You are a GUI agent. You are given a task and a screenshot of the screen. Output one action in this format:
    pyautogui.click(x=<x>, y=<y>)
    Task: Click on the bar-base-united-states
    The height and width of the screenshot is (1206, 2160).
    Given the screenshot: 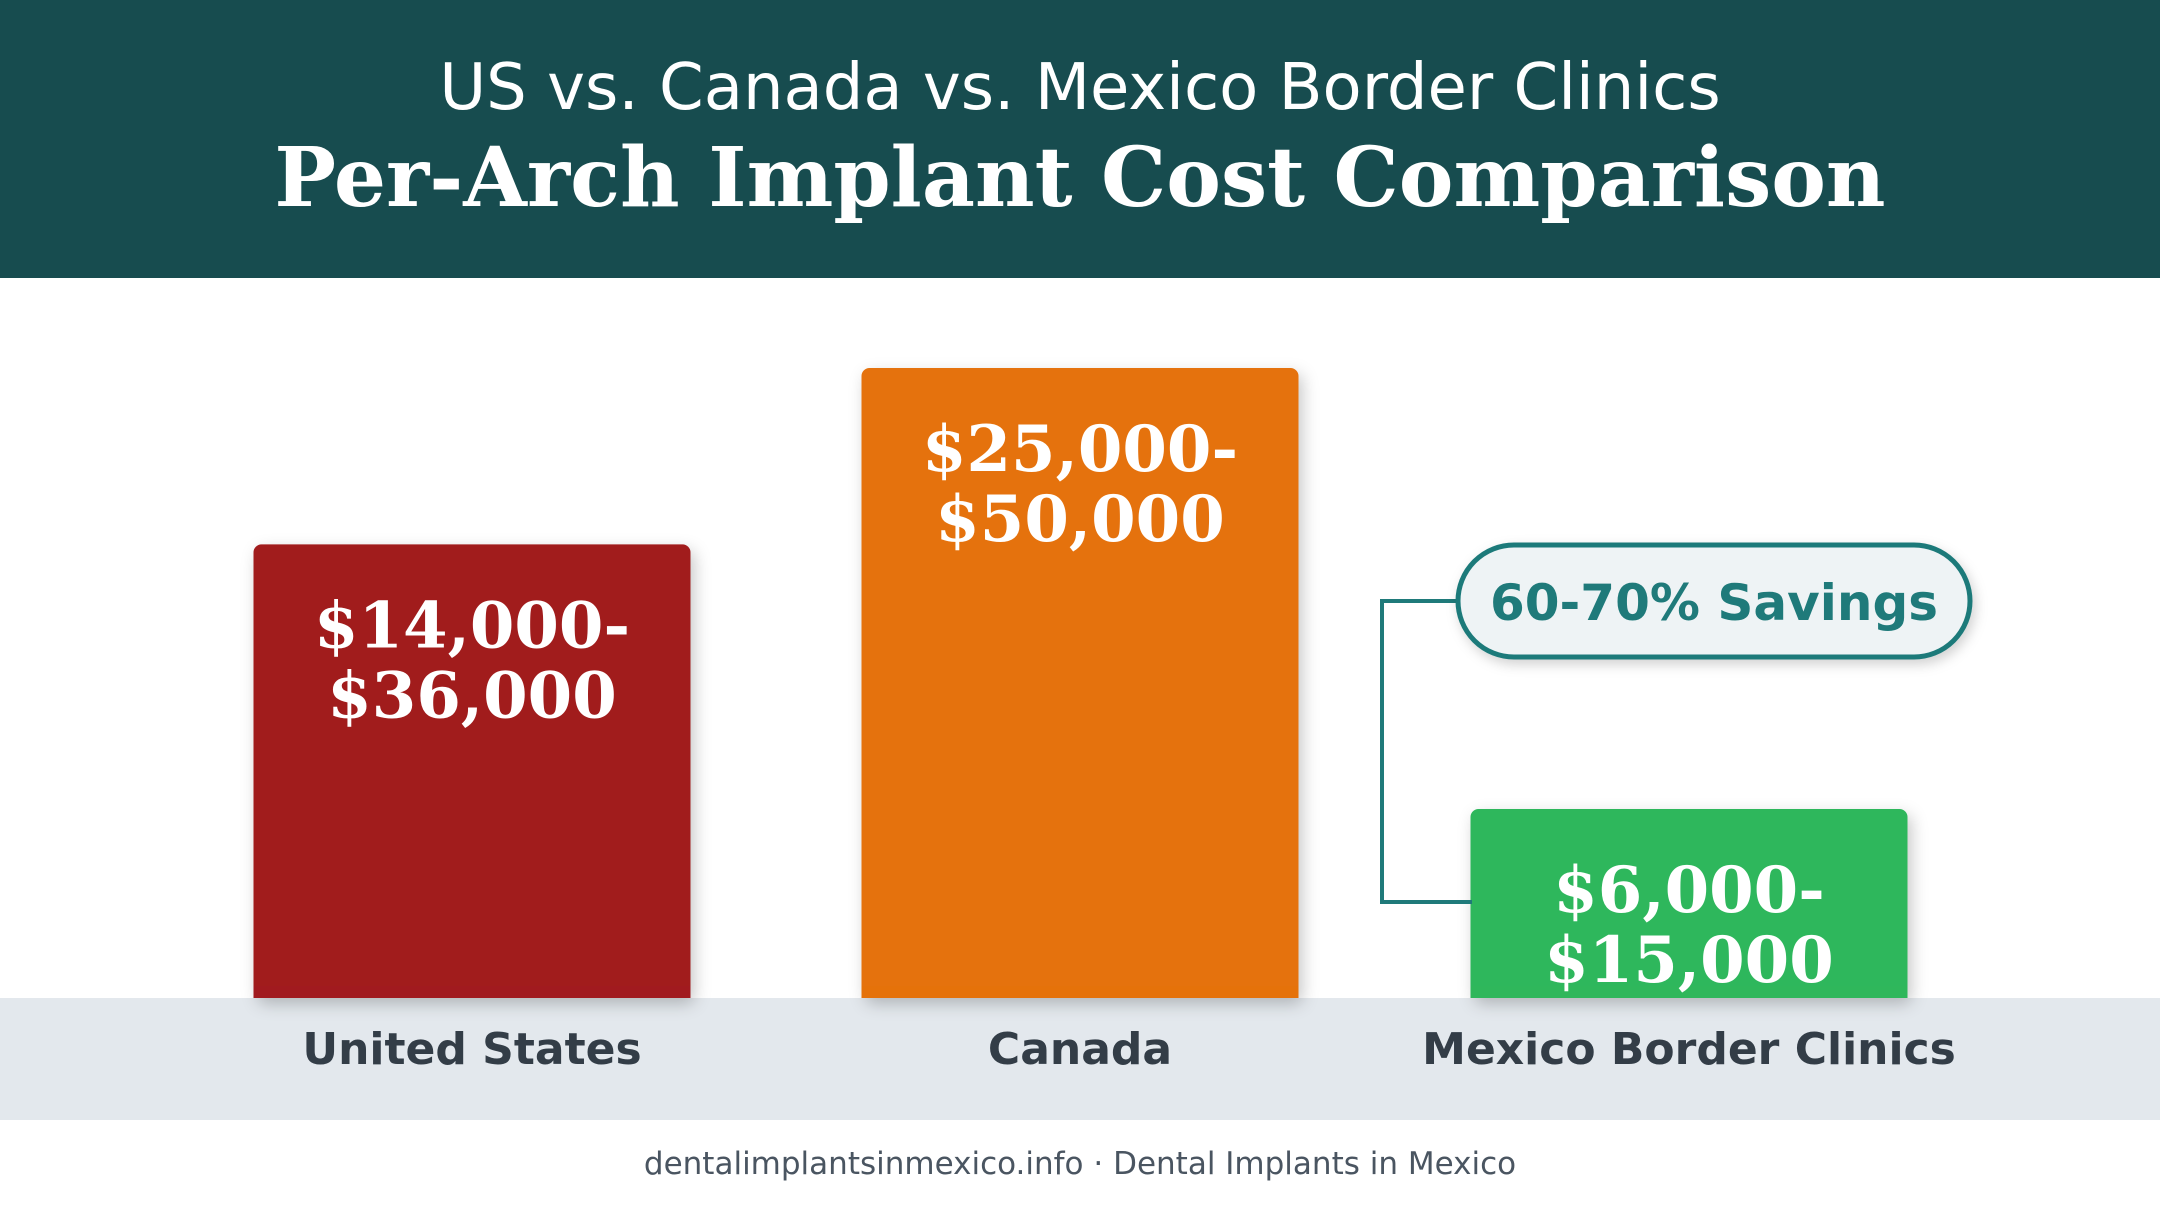 What is the action you would take?
    pyautogui.click(x=472, y=992)
    